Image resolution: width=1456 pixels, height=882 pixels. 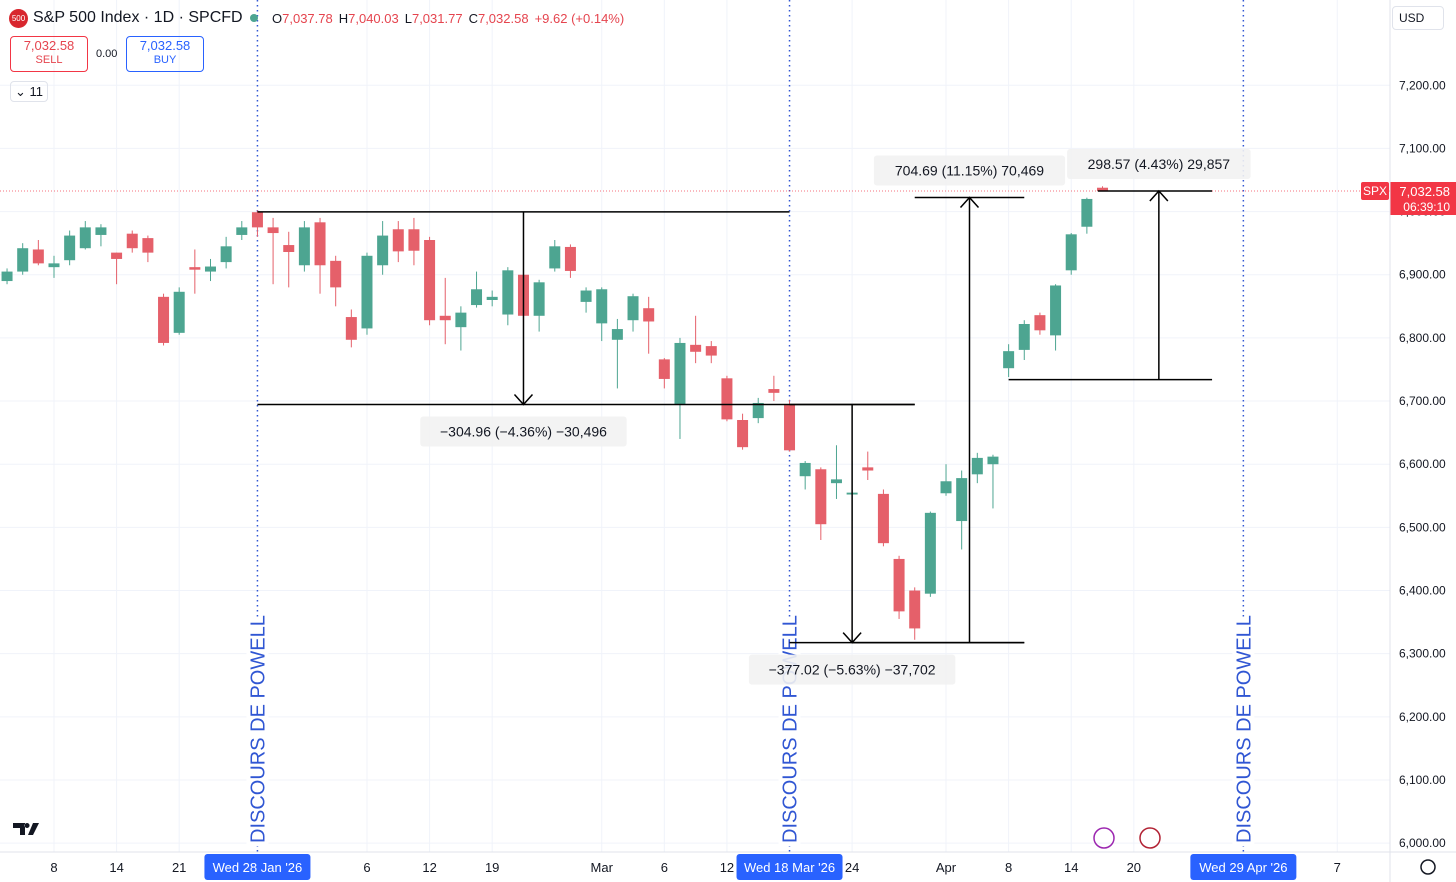 I want to click on measure-label: 298.57 (4.43%) 29,857, so click(x=1159, y=164).